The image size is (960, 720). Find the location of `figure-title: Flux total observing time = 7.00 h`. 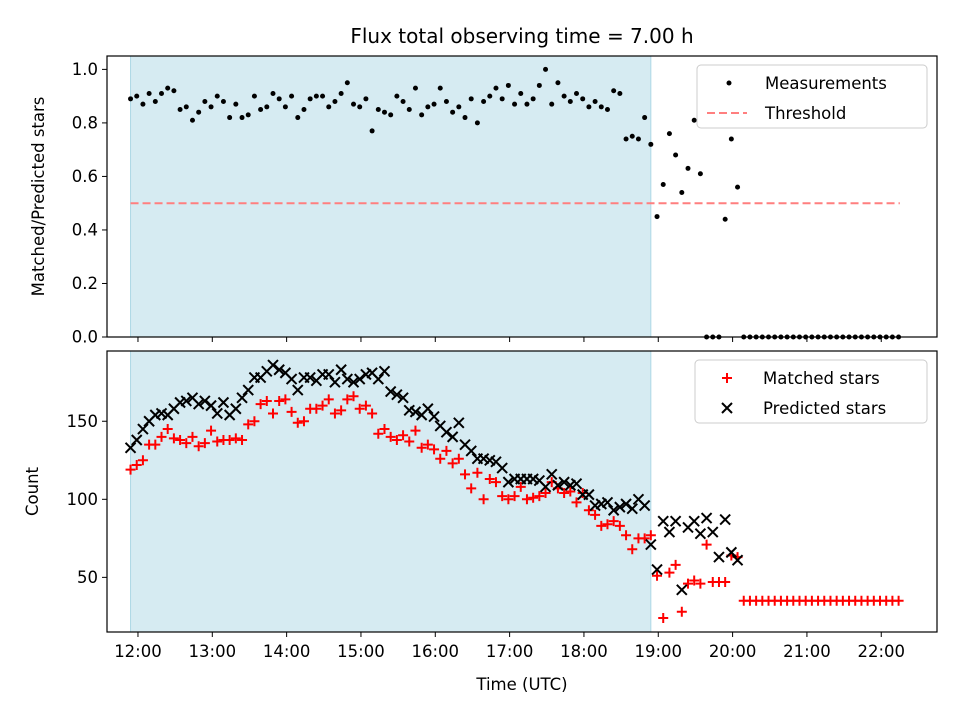

figure-title: Flux total observing time = 7.00 h is located at coordinates (521, 36).